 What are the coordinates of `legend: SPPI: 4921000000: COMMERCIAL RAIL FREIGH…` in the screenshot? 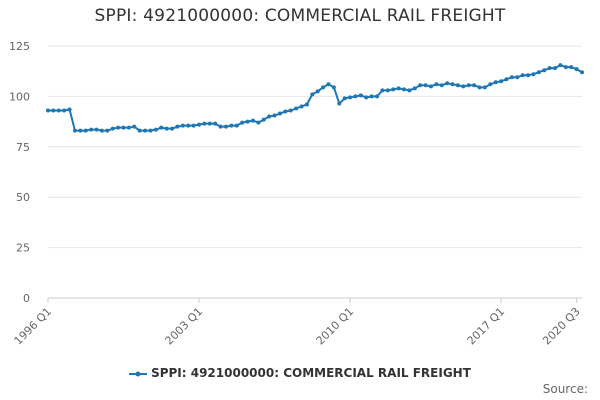 It's located at (300, 373).